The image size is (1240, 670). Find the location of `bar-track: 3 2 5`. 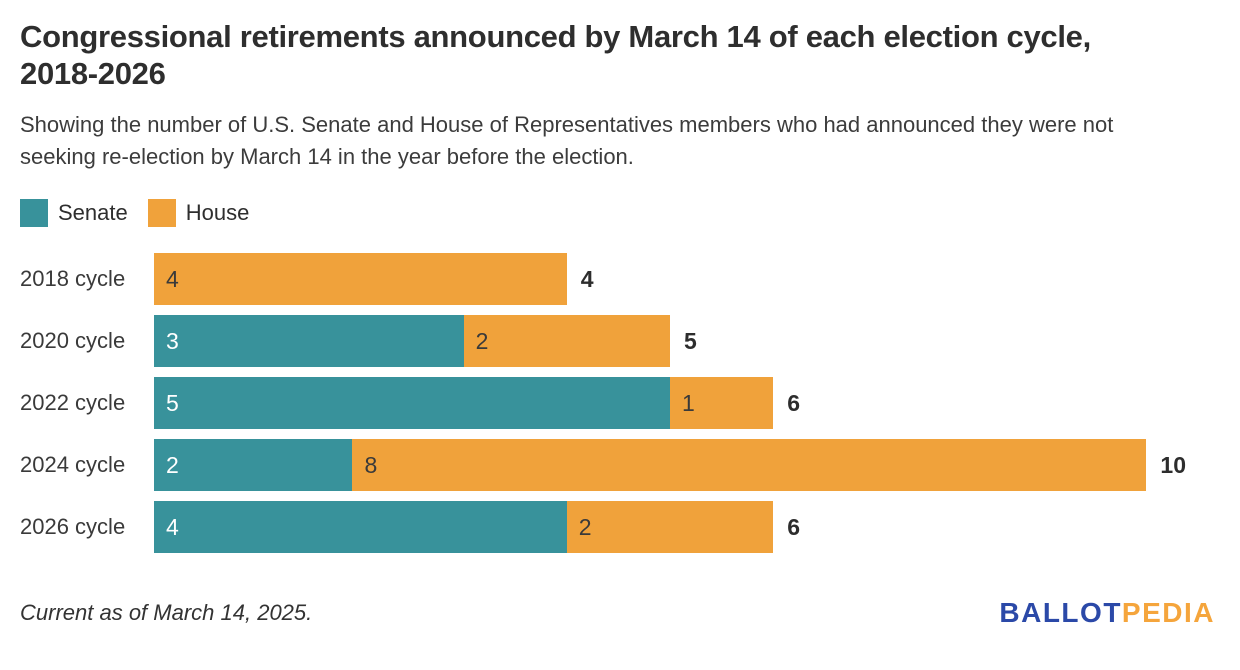

bar-track: 3 2 5 is located at coordinates (670, 341).